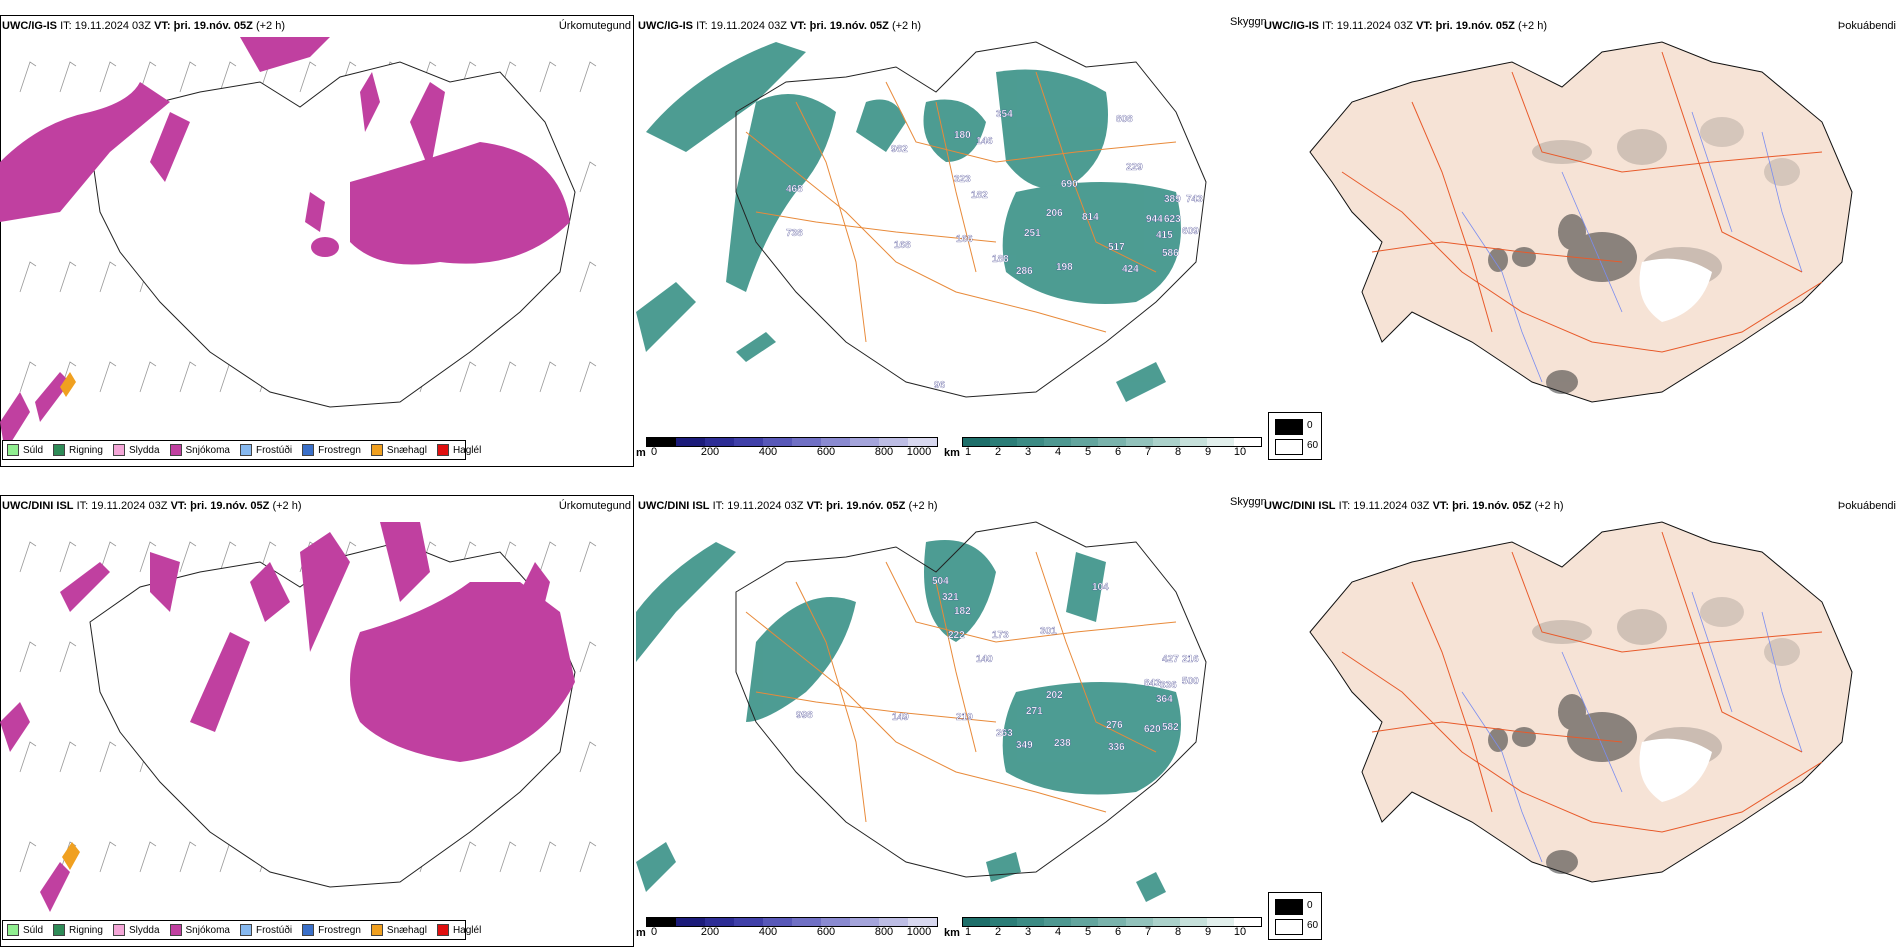 The image size is (1900, 950). Describe the element at coordinates (1054, 695) in the screenshot. I see `cloud-label: 202` at that location.